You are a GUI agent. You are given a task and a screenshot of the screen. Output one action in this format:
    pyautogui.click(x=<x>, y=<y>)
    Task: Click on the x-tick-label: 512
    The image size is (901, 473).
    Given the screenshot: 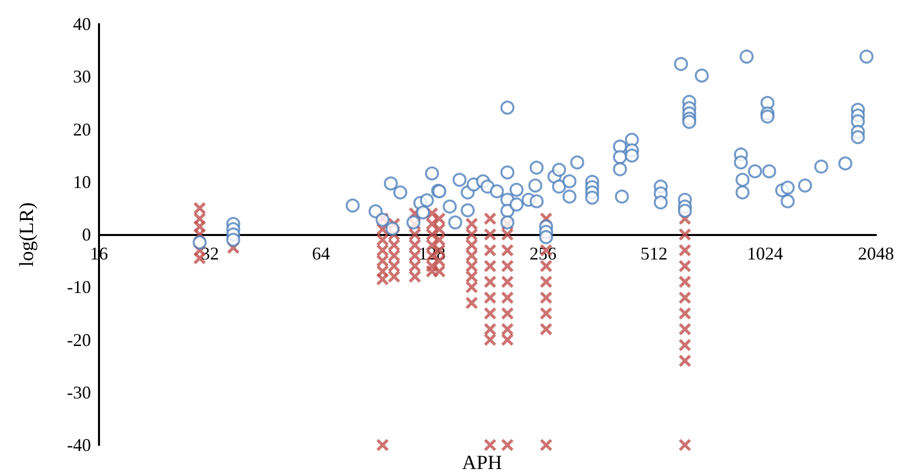 What is the action you would take?
    pyautogui.click(x=654, y=254)
    